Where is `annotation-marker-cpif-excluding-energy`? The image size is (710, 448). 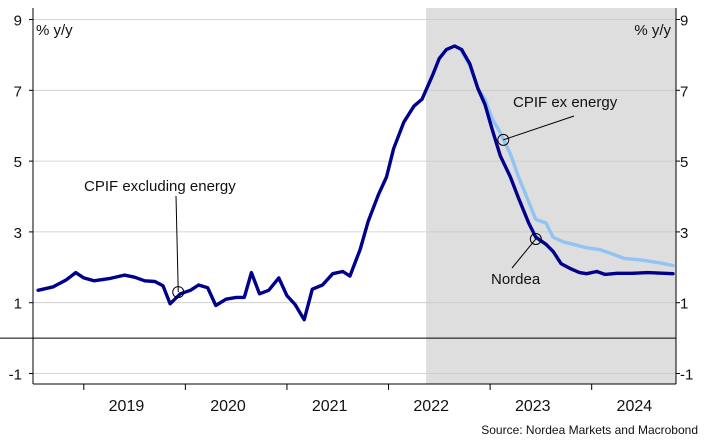 annotation-marker-cpif-excluding-energy is located at coordinates (178, 292).